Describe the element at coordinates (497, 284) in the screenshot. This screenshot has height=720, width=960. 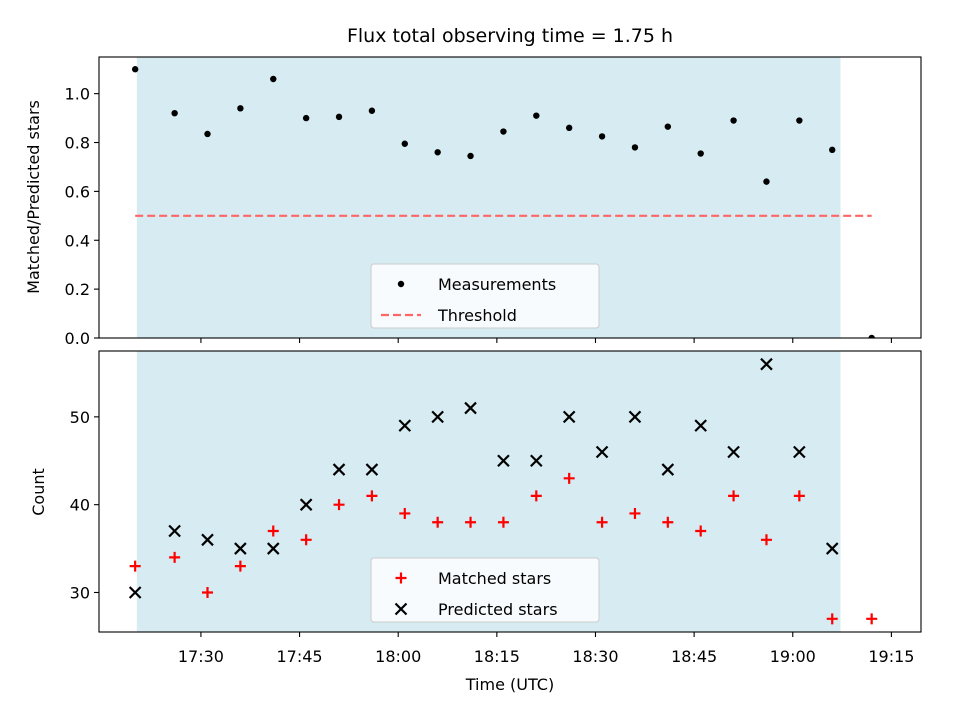
I see `legend-measurements-label: Measurements` at that location.